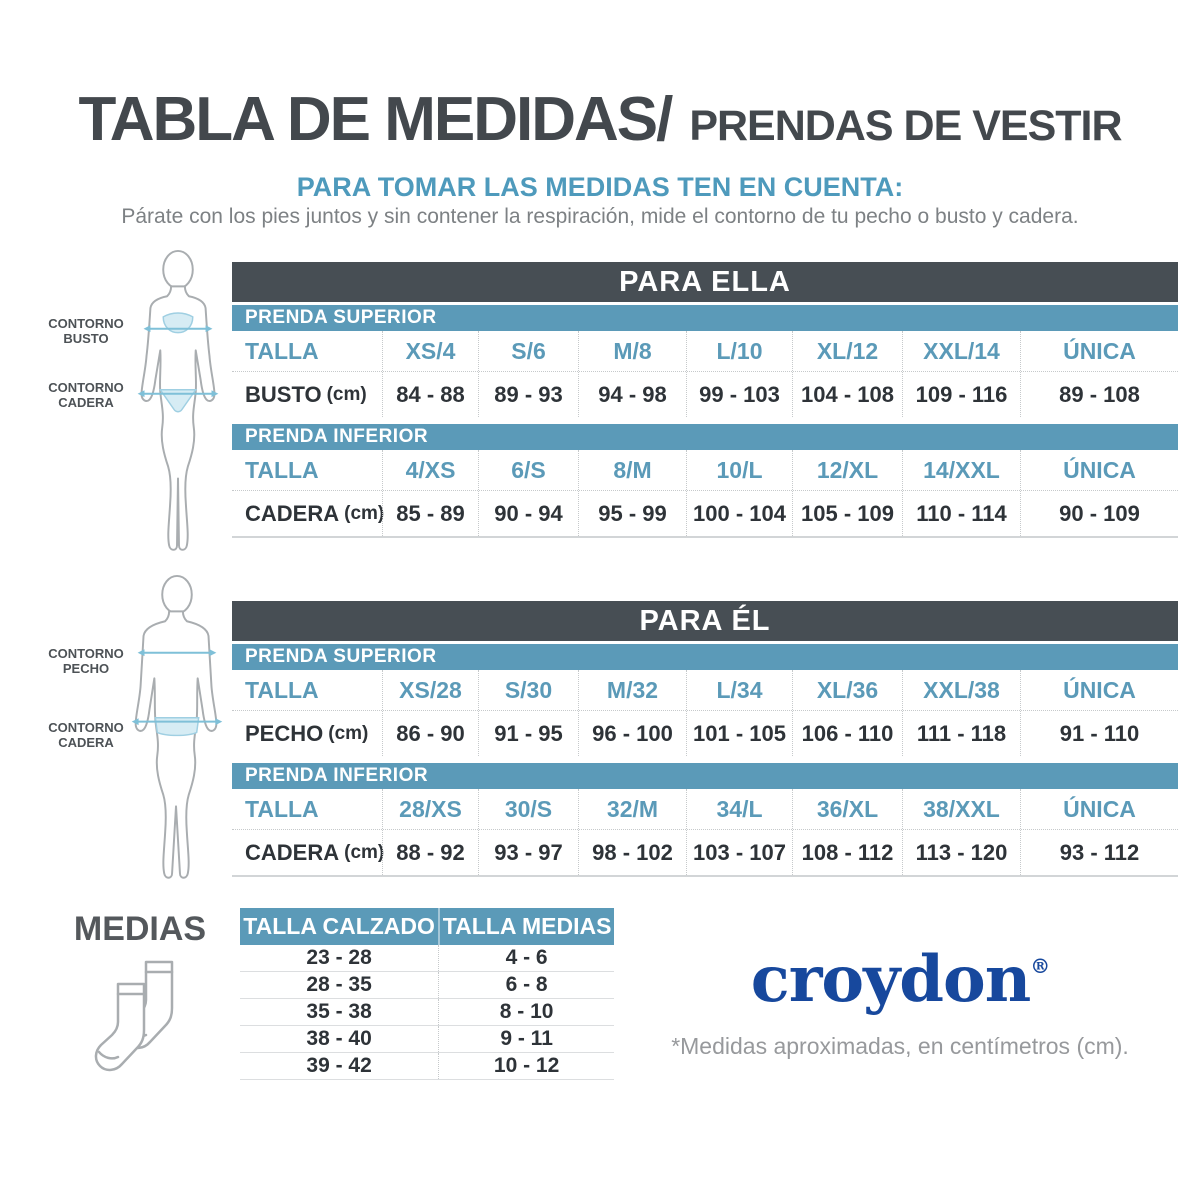 The width and height of the screenshot is (1200, 1200). Describe the element at coordinates (739, 351) in the screenshot. I see `size-cell: L/10` at that location.